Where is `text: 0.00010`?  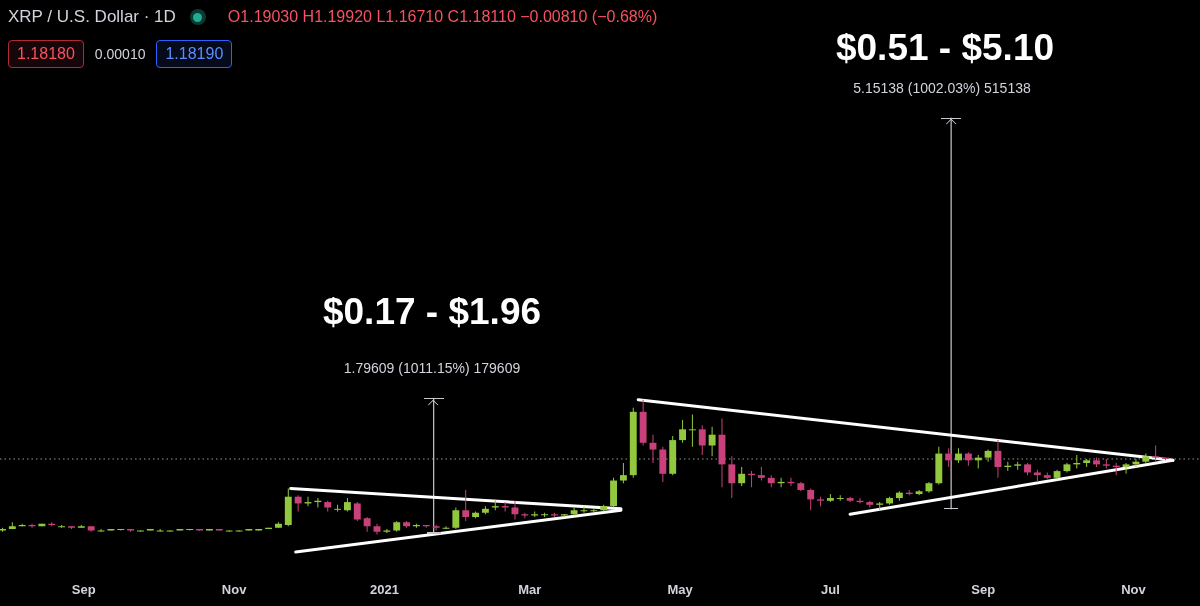 text: 0.00010 is located at coordinates (120, 54).